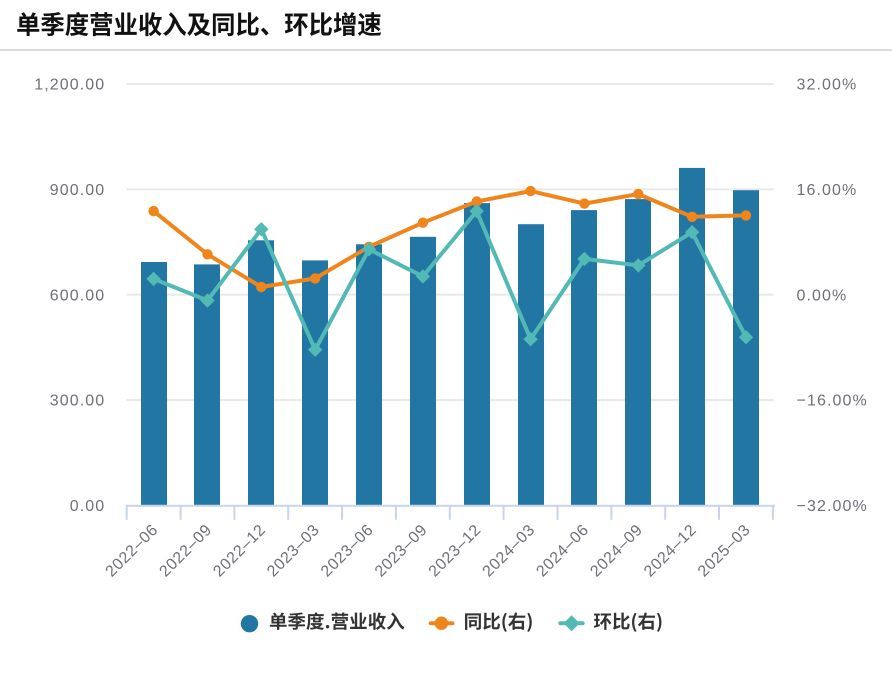  I want to click on svg-text: 0.00, so click(88, 506).